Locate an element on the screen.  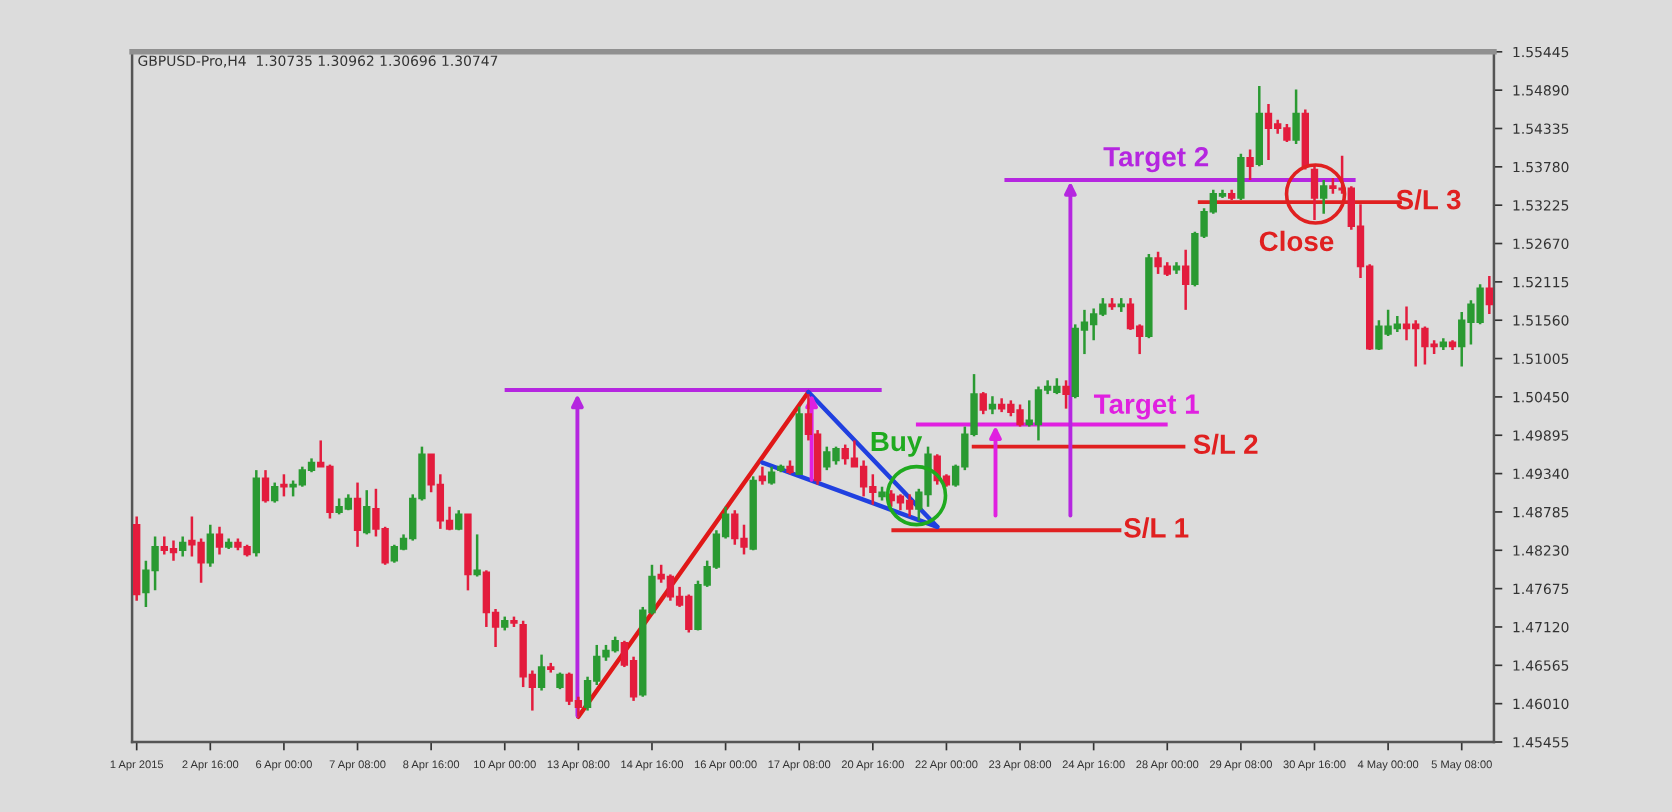
annotation: Close is located at coordinates (1296, 241).